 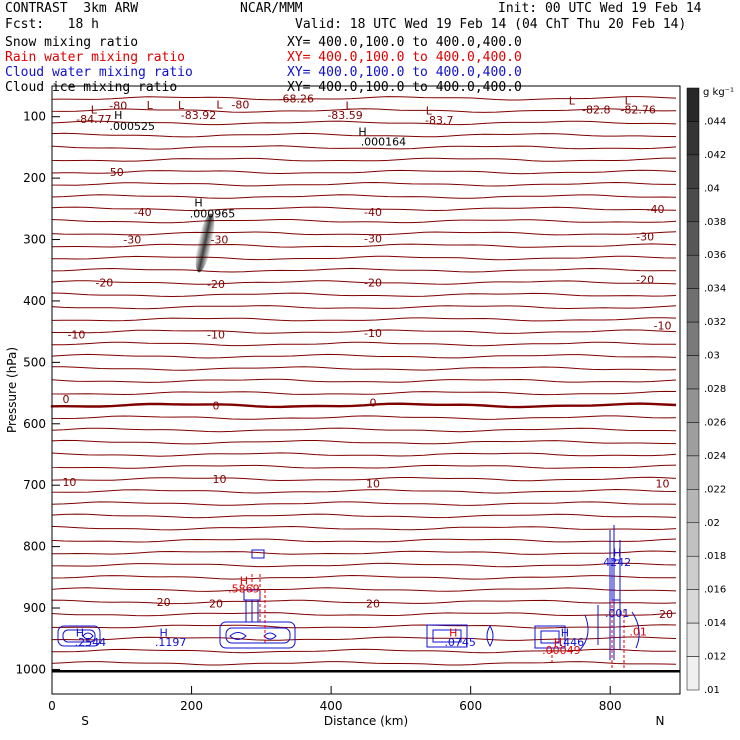 I want to click on extremum-label: .000525, so click(x=132, y=126).